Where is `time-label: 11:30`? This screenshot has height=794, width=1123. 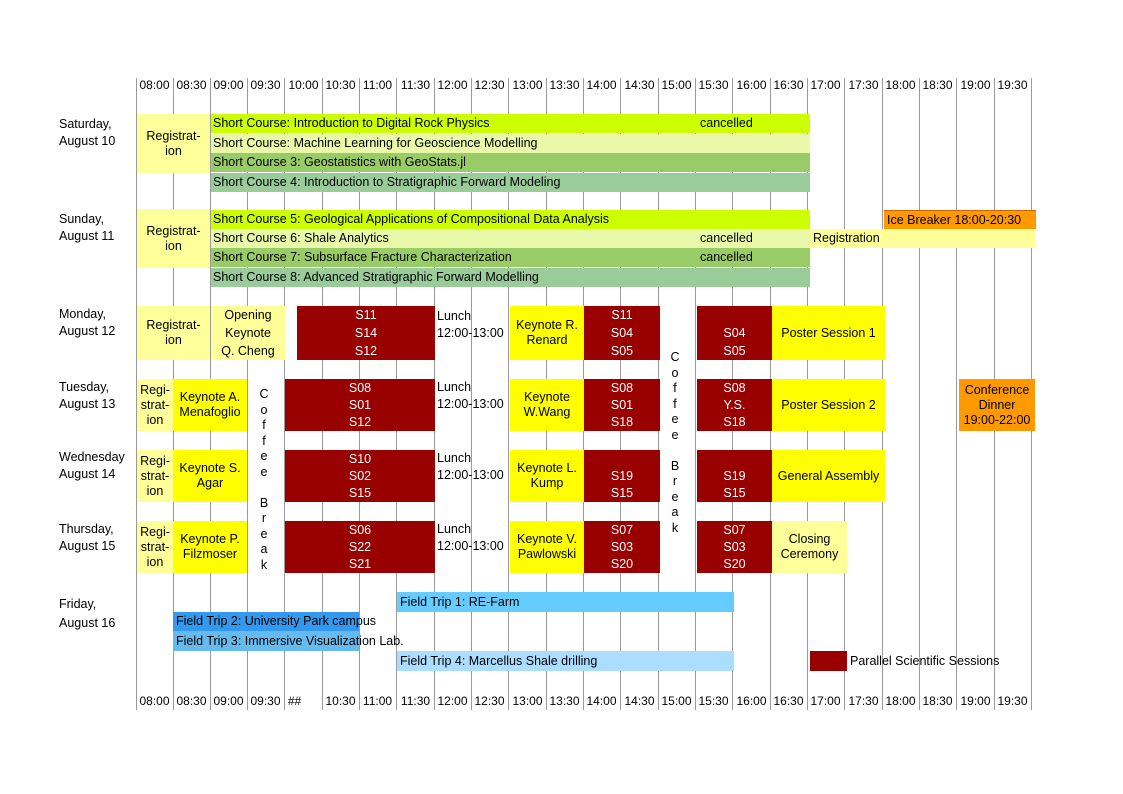
time-label: 11:30 is located at coordinates (415, 85).